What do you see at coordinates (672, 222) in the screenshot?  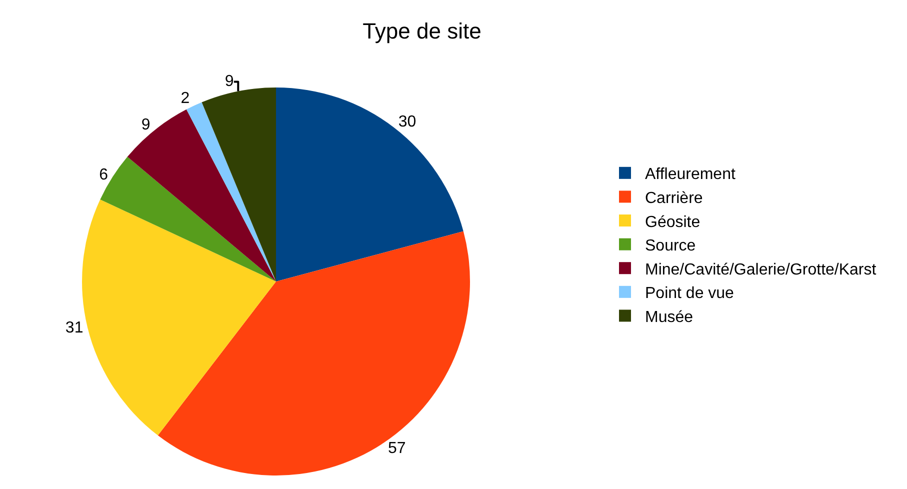 I see `legend-label: Géosite` at bounding box center [672, 222].